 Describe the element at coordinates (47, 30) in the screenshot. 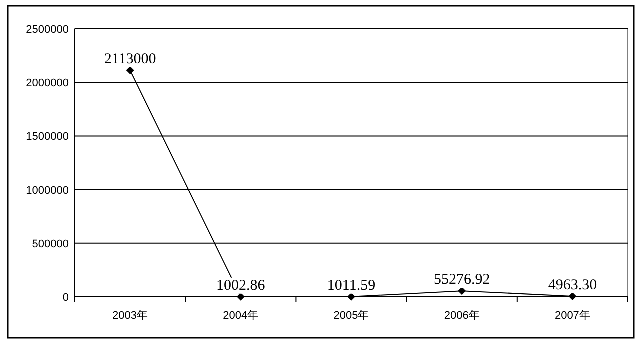

I see `y-tick-label: 2500000` at that location.